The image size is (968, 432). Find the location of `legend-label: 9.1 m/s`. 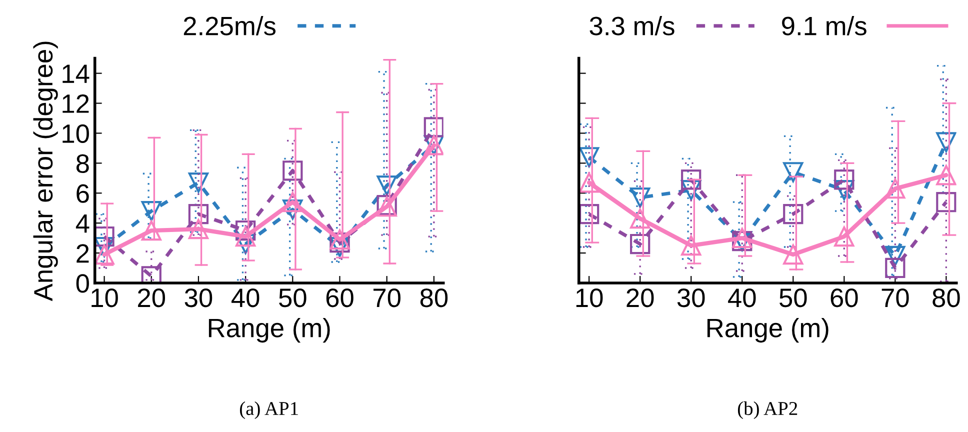

legend-label: 9.1 m/s is located at coordinates (824, 26).